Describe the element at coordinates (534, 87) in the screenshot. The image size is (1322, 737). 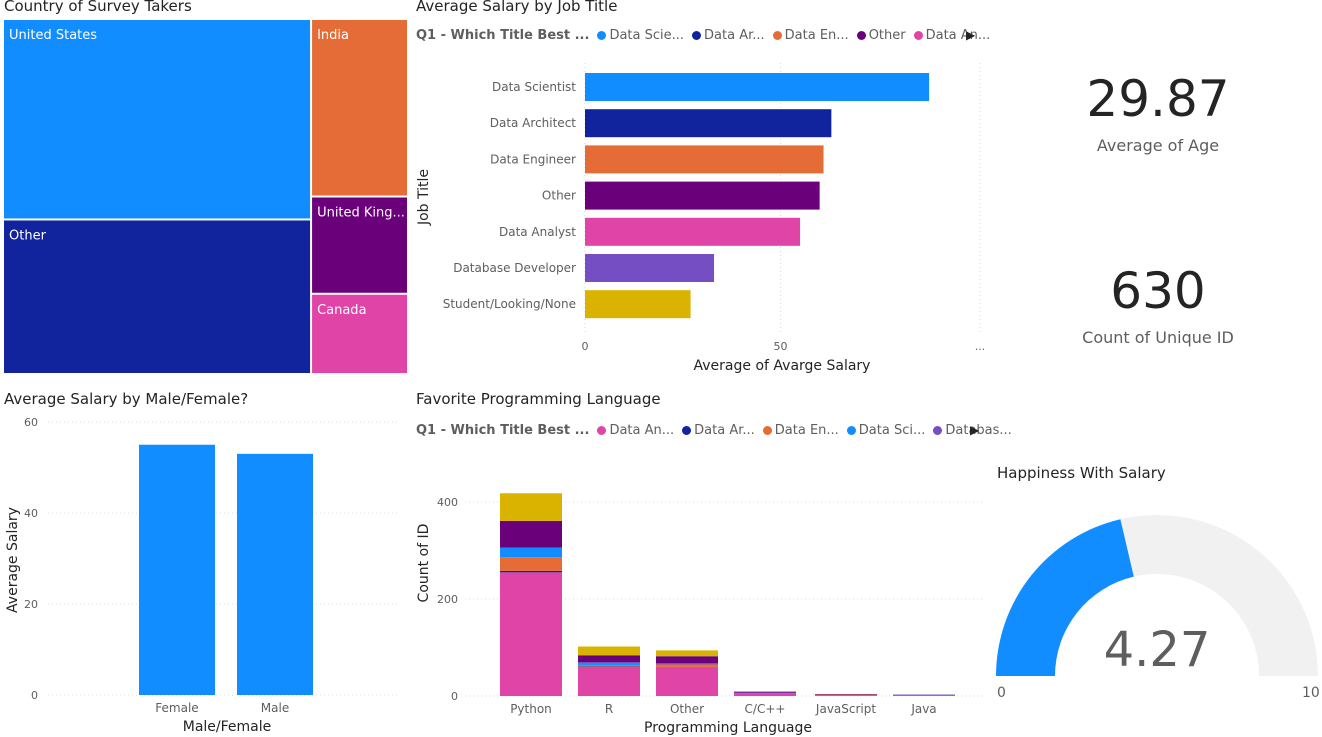
I see `y-tick-label: Data Scientist` at that location.